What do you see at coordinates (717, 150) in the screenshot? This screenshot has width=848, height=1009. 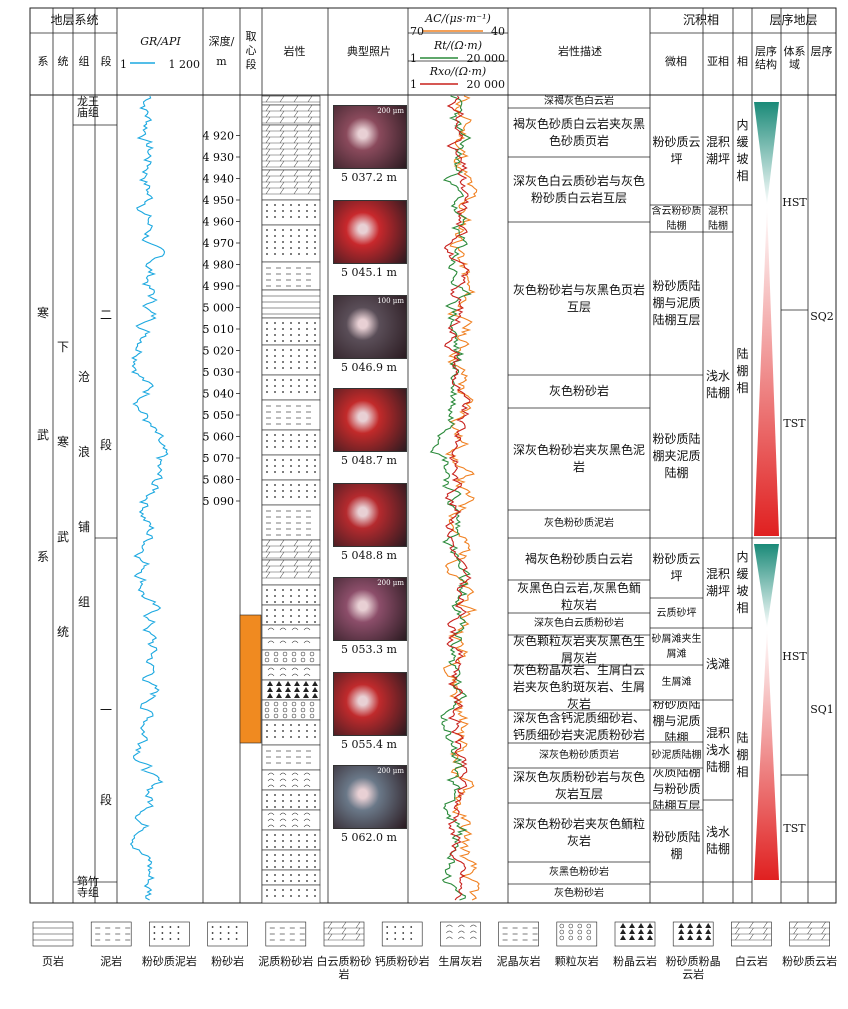 I see `subfacies-cell: 混积潮坪` at bounding box center [717, 150].